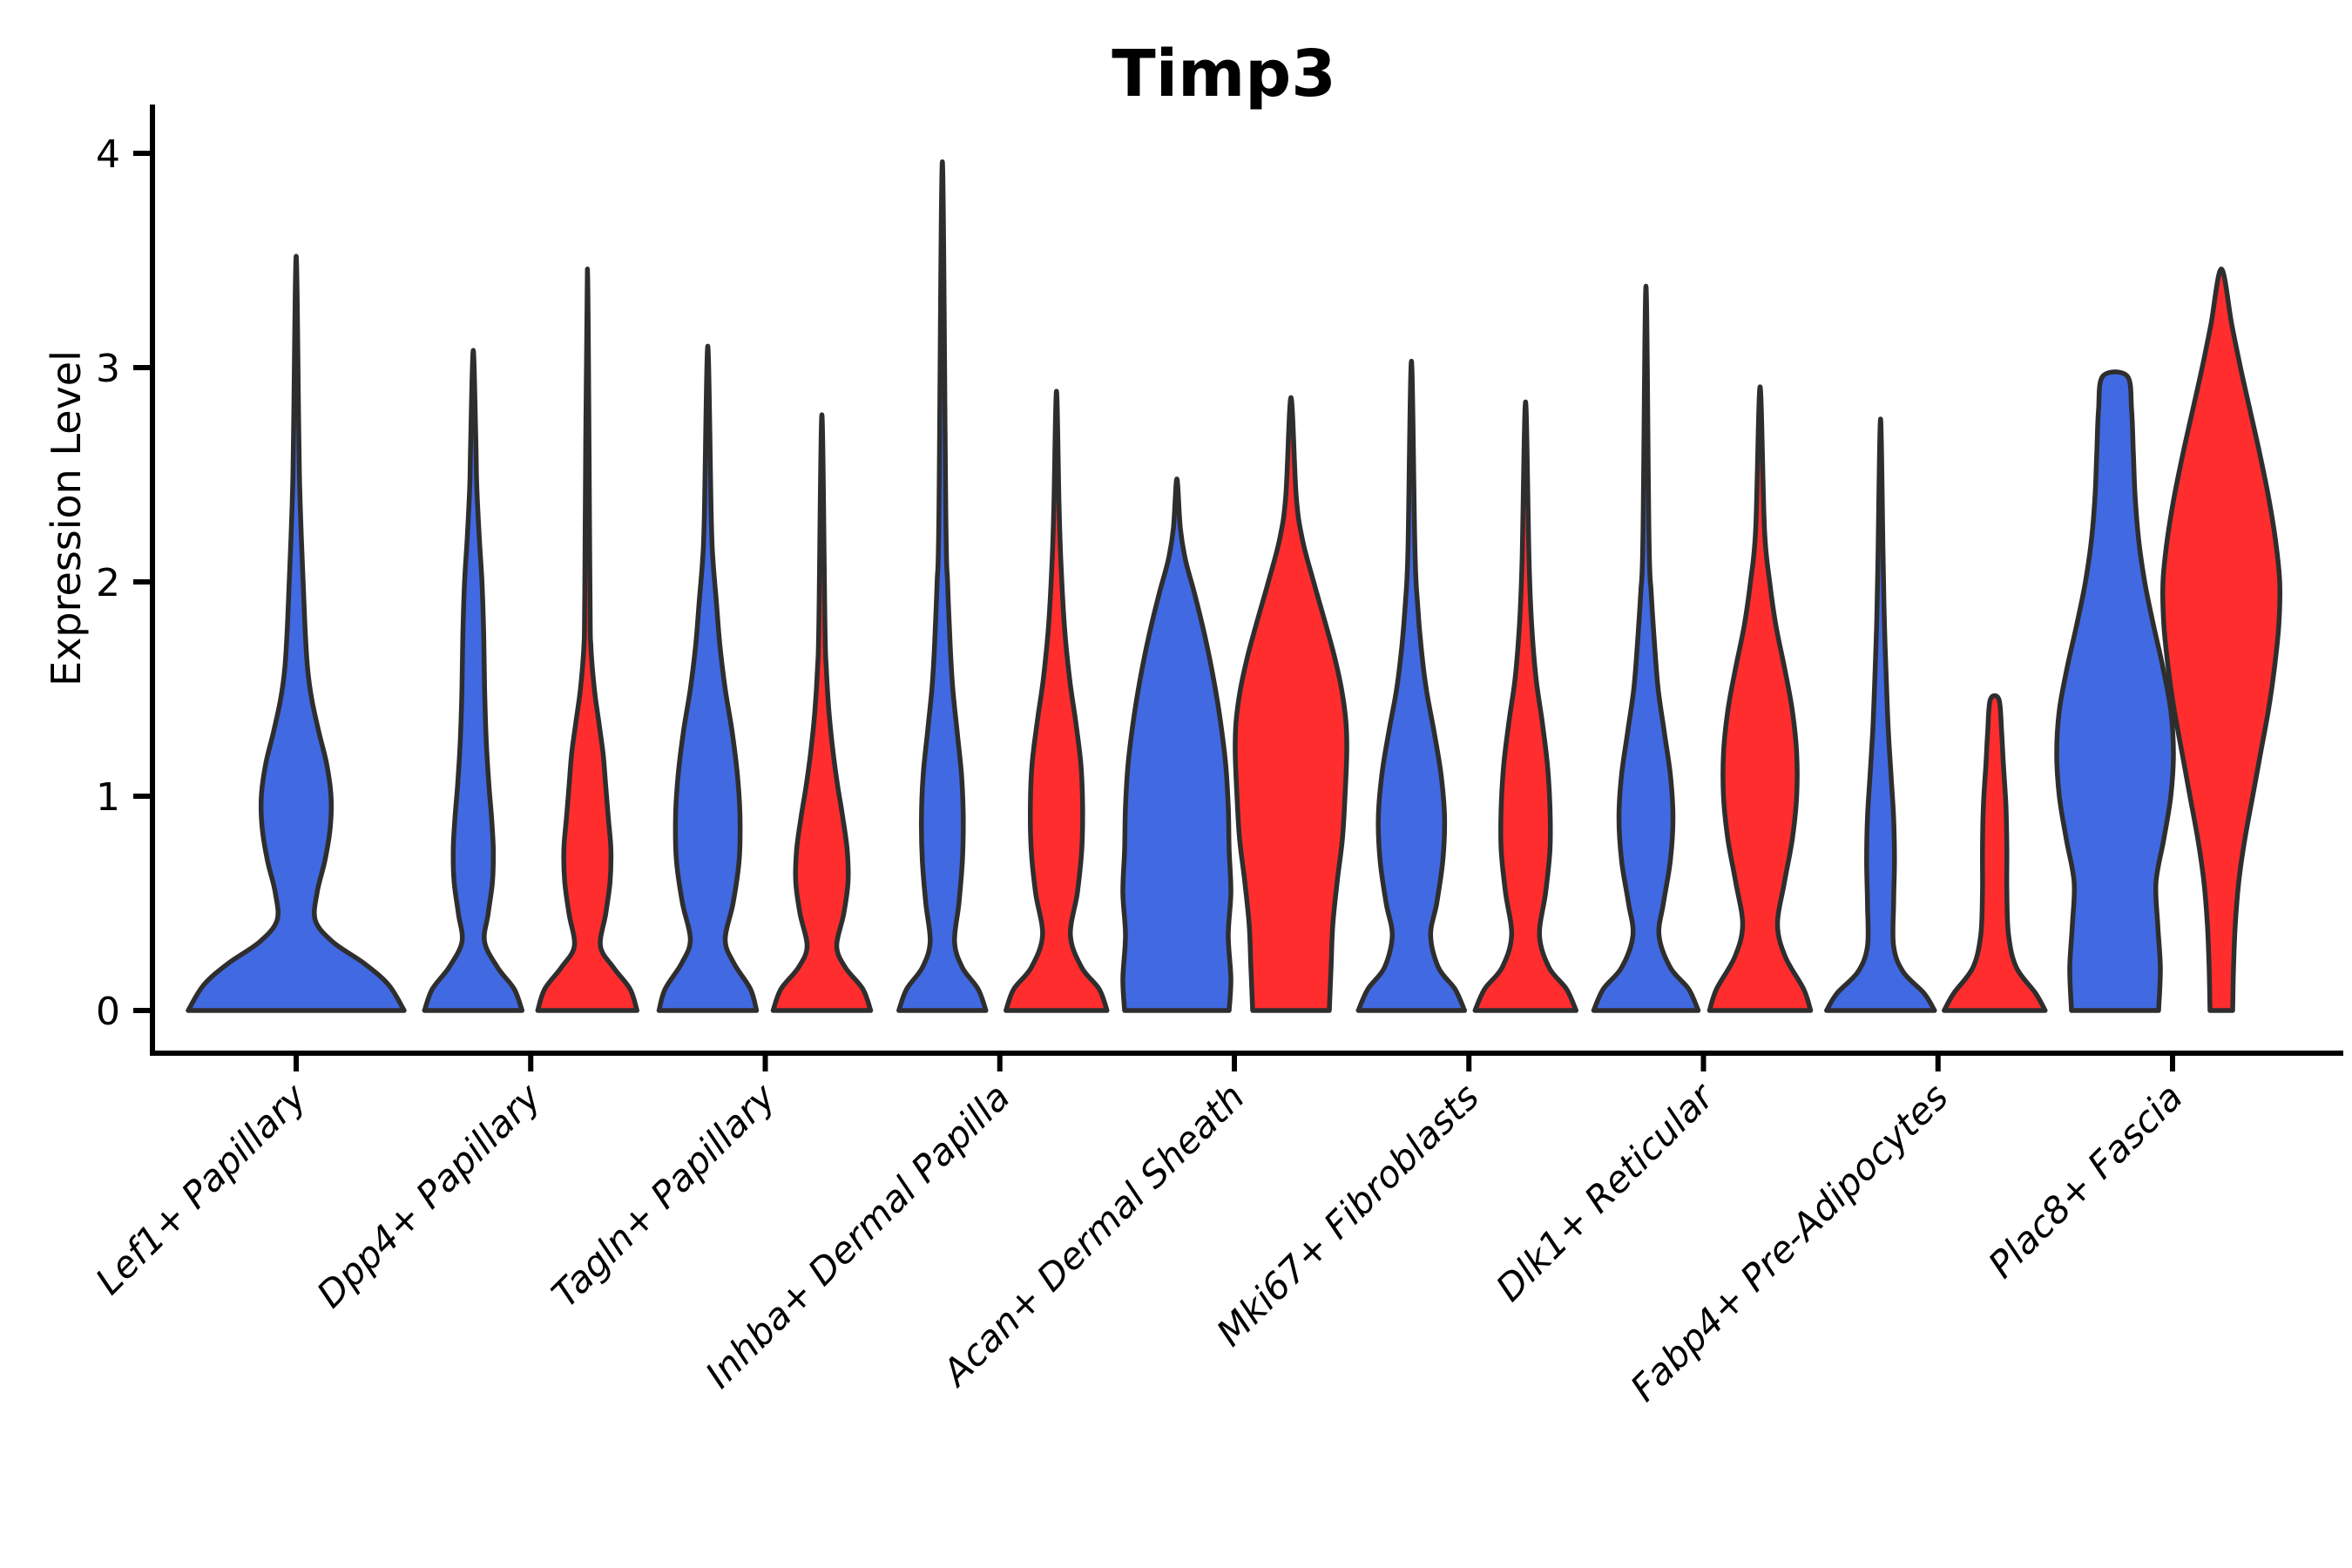  Describe the element at coordinates (1057, 701) in the screenshot. I see `violin-3-red` at that location.